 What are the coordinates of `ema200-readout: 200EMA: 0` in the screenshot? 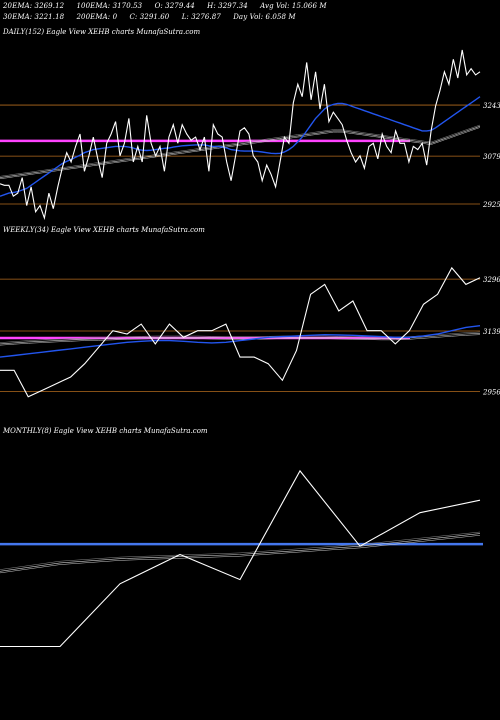 It's located at (97, 17).